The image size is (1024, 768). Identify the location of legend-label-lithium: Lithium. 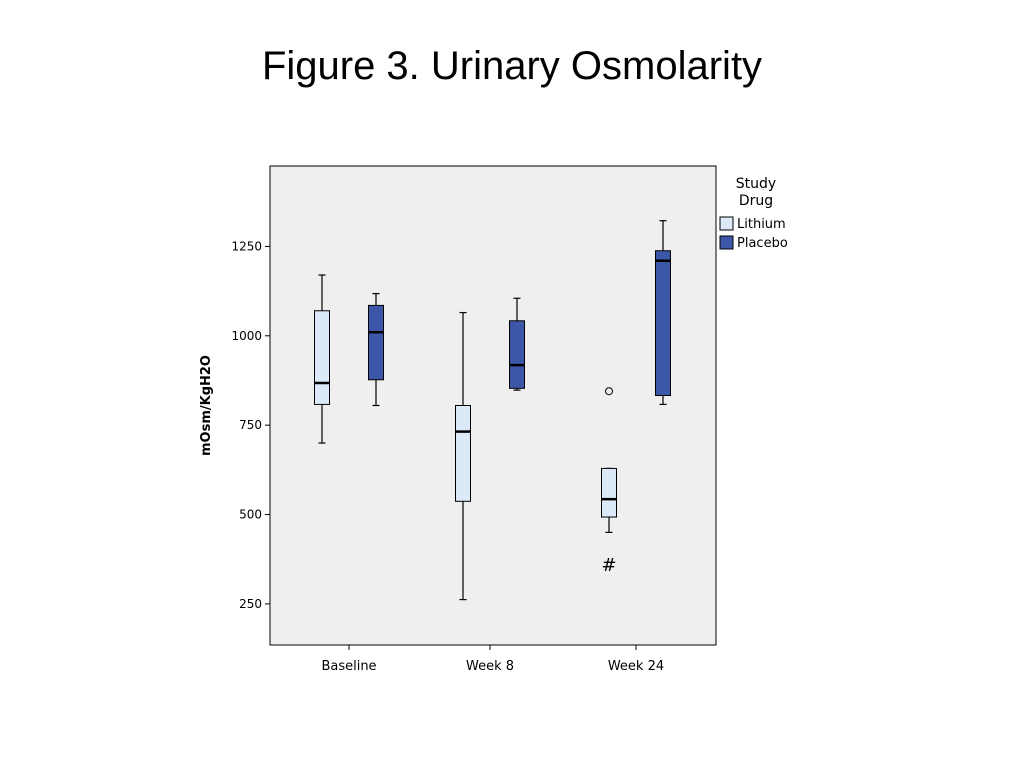
(761, 224).